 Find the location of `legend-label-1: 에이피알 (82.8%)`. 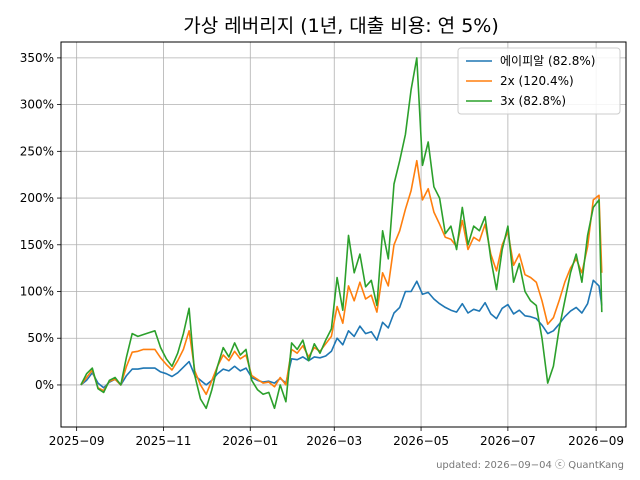

legend-label-1: 에이피알 (82.8%) is located at coordinates (547, 61).